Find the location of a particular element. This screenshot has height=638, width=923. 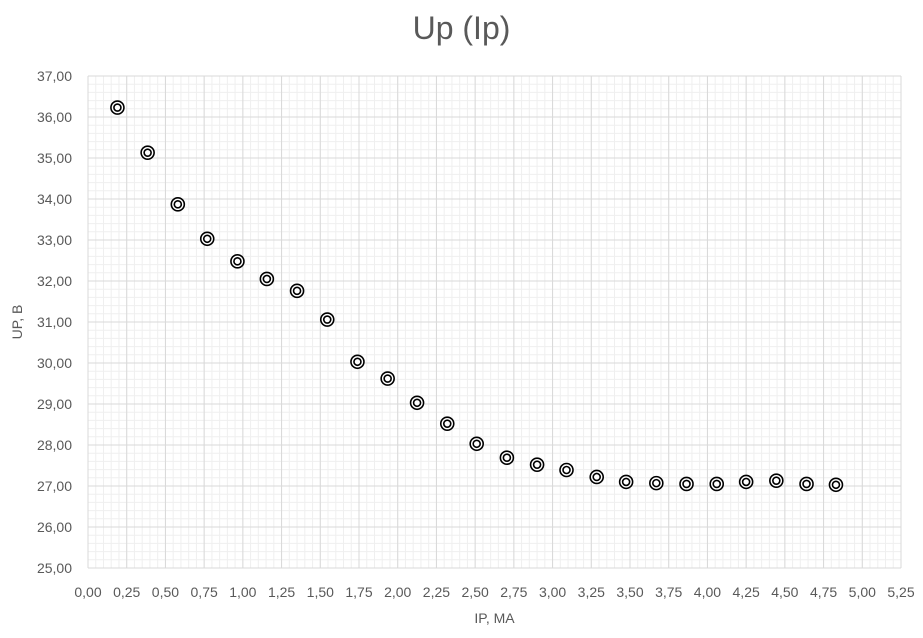

y-tick-label: 36,00 is located at coordinates (54, 117).